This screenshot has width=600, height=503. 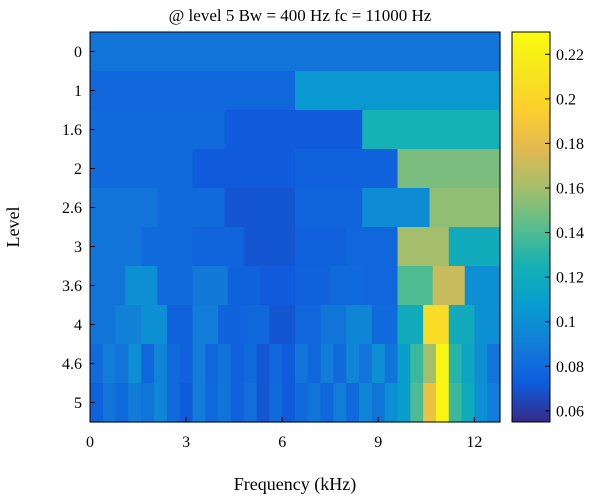 What do you see at coordinates (282, 442) in the screenshot?
I see `x-tick-label: 6` at bounding box center [282, 442].